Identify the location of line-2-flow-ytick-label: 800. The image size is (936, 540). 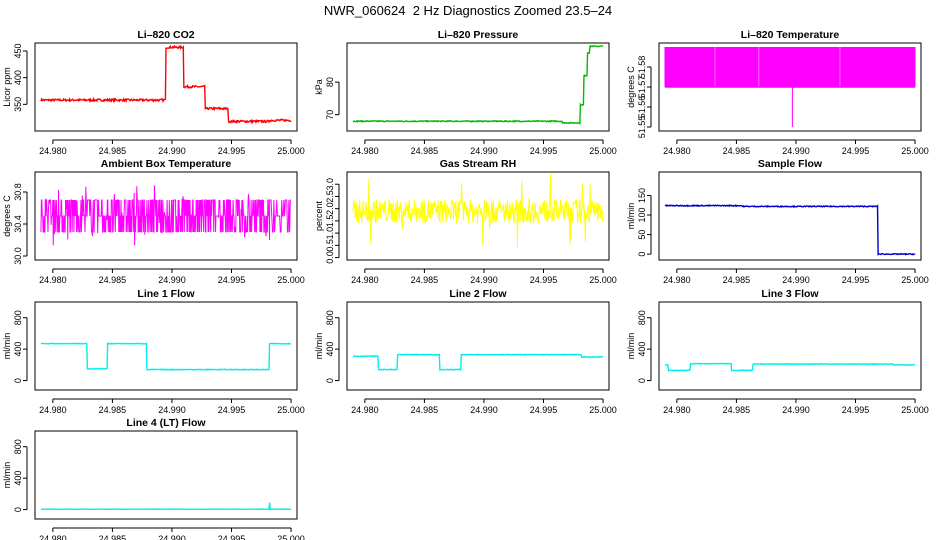
(330, 317).